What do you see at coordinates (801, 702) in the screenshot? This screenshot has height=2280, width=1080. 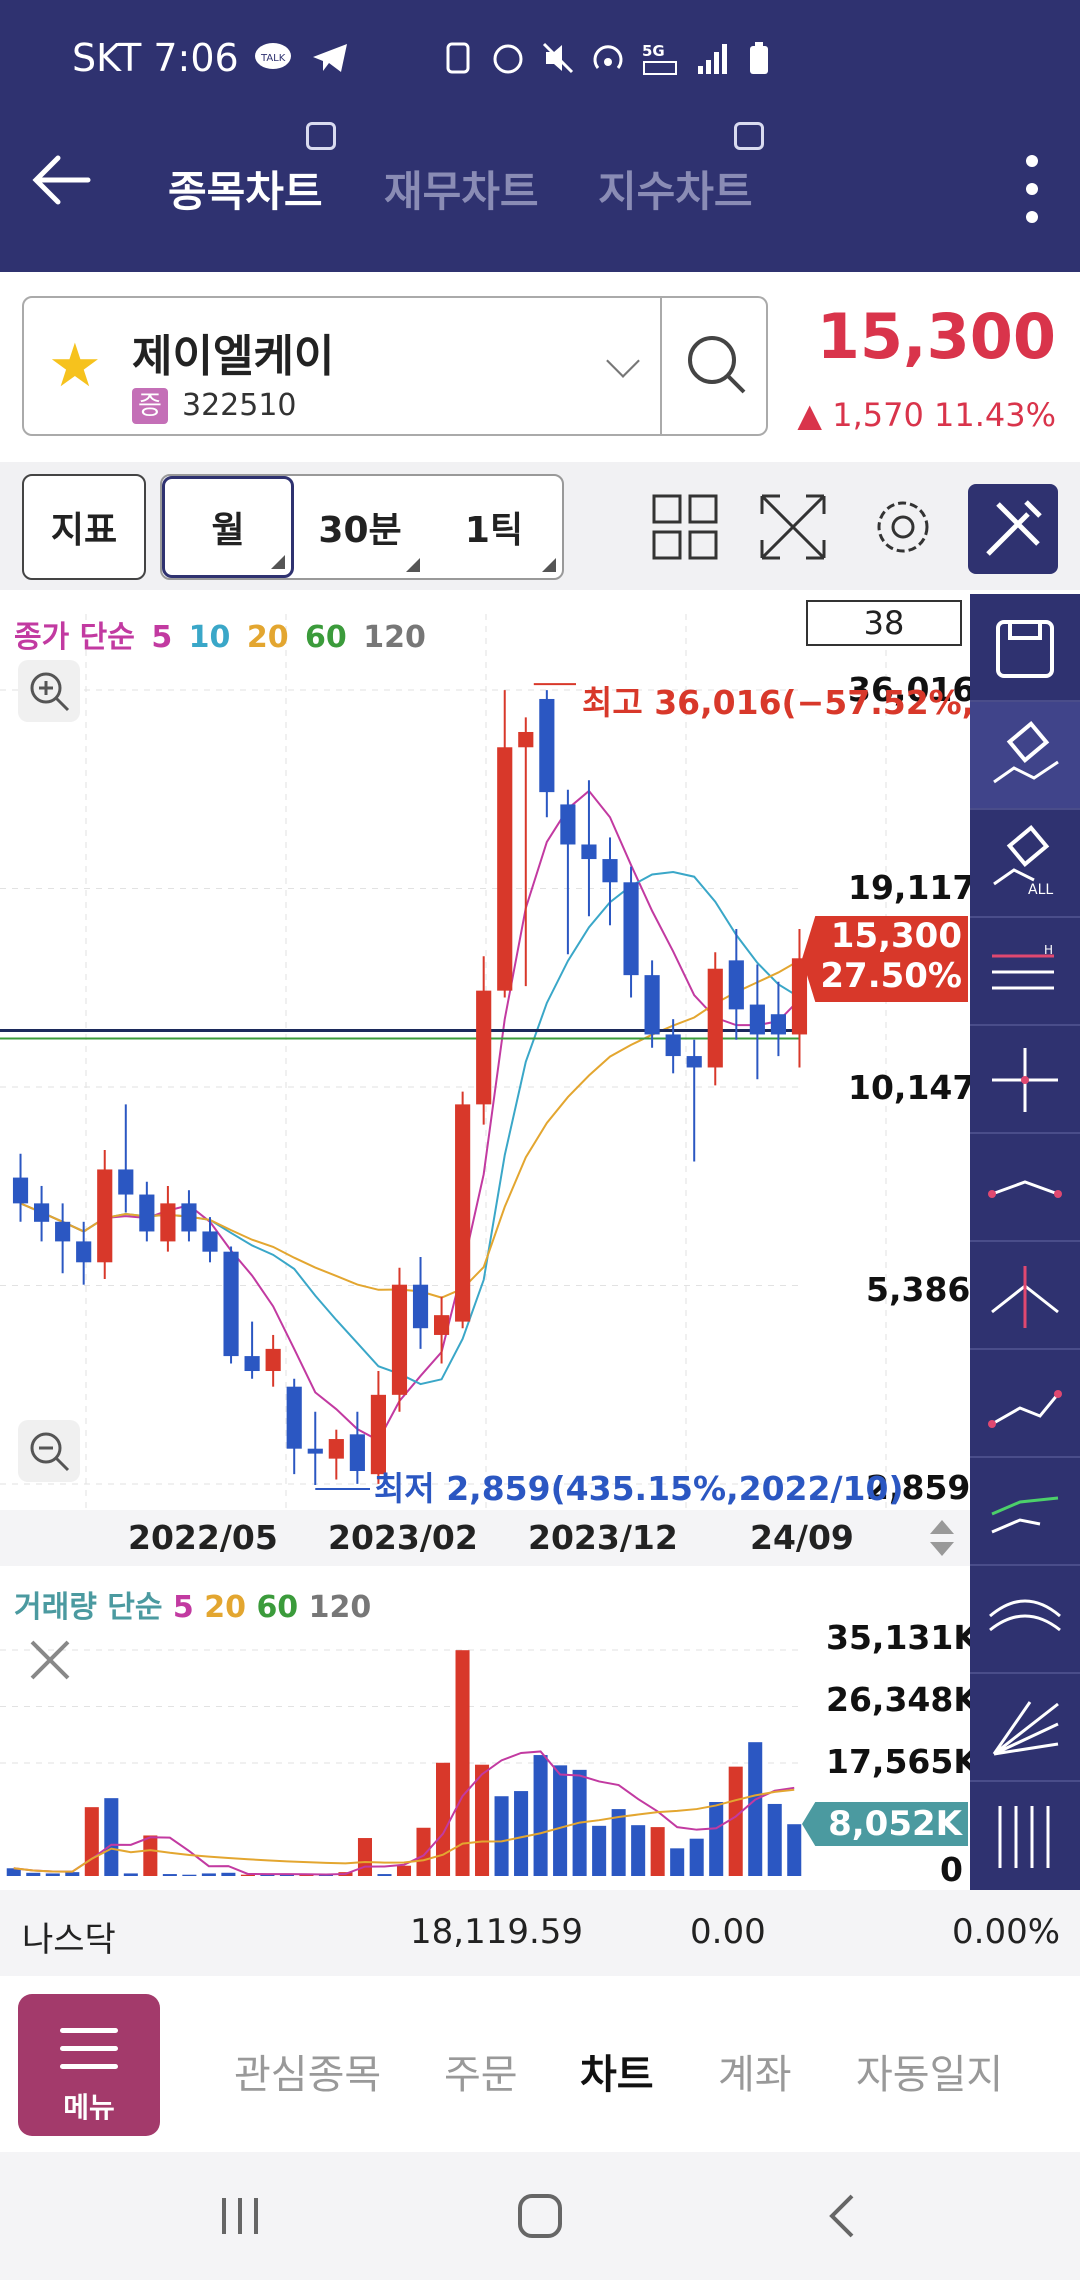 I see `high-annotation: 최고 36,016(−57.52%,20` at bounding box center [801, 702].